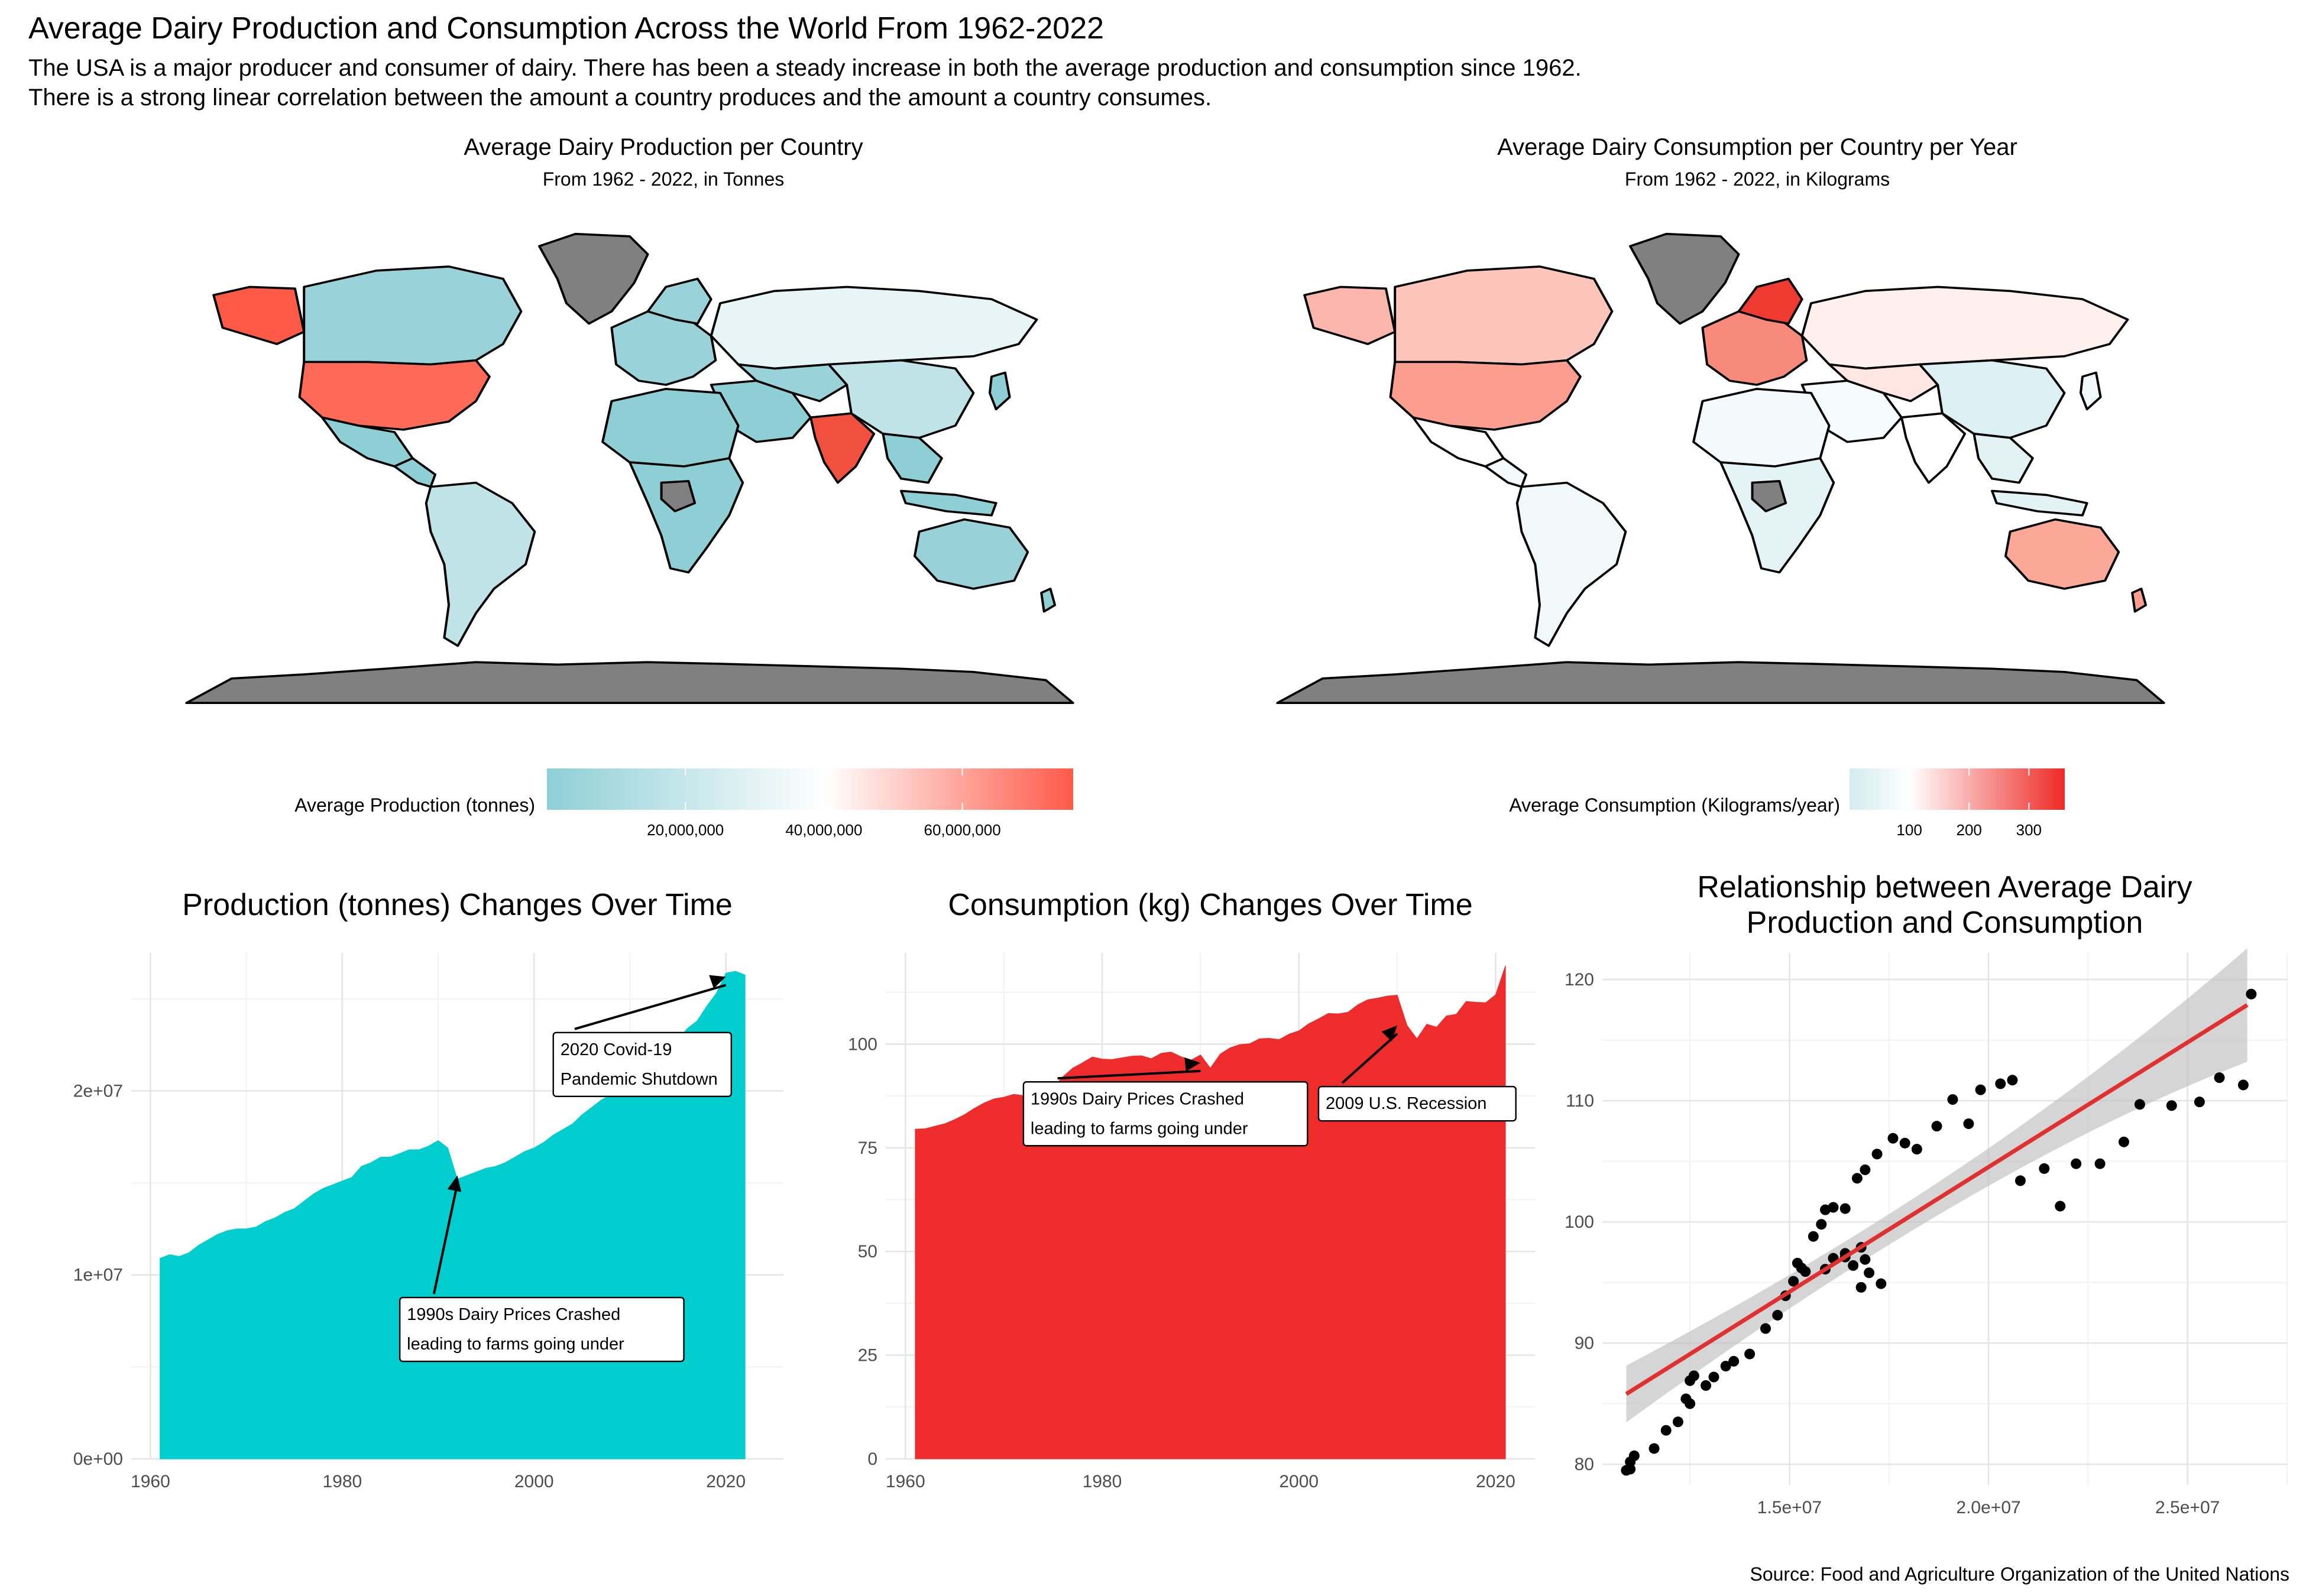 The height and width of the screenshot is (1596, 2306). Describe the element at coordinates (394, 395) in the screenshot. I see `production-country-usa` at that location.